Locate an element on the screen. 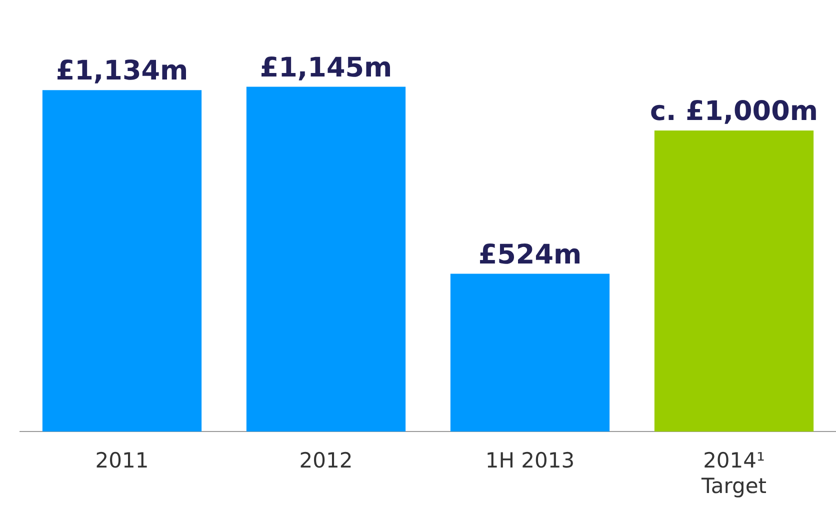  x-tick-label: 2011 is located at coordinates (122, 460).